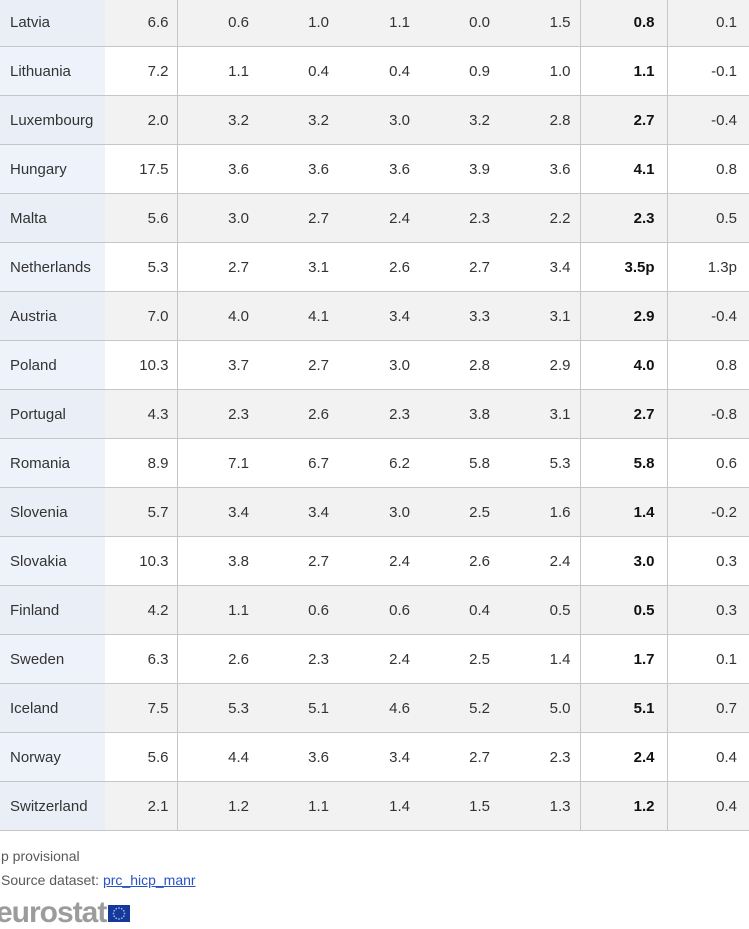 The image size is (749, 929). What do you see at coordinates (52, 659) in the screenshot?
I see `country-cell: Sweden` at bounding box center [52, 659].